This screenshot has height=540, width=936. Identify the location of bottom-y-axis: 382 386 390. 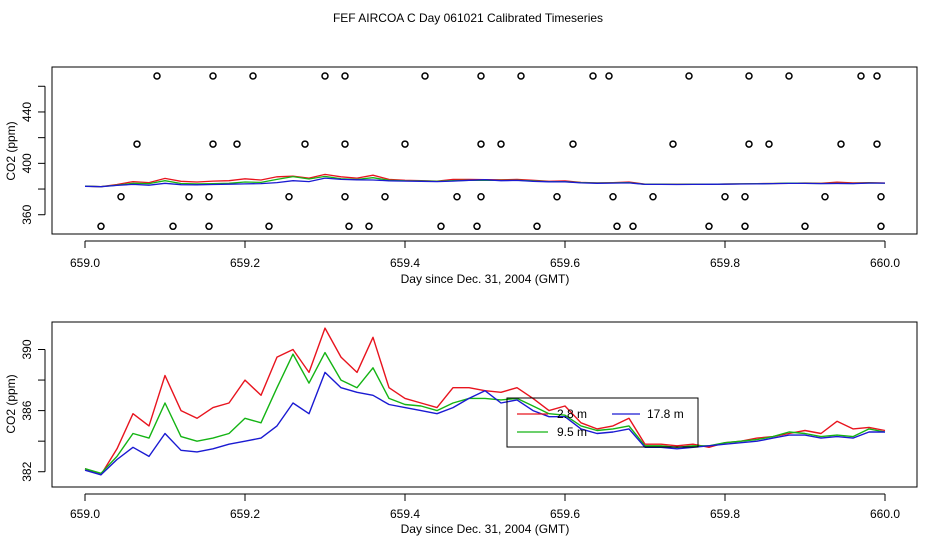
(33, 410).